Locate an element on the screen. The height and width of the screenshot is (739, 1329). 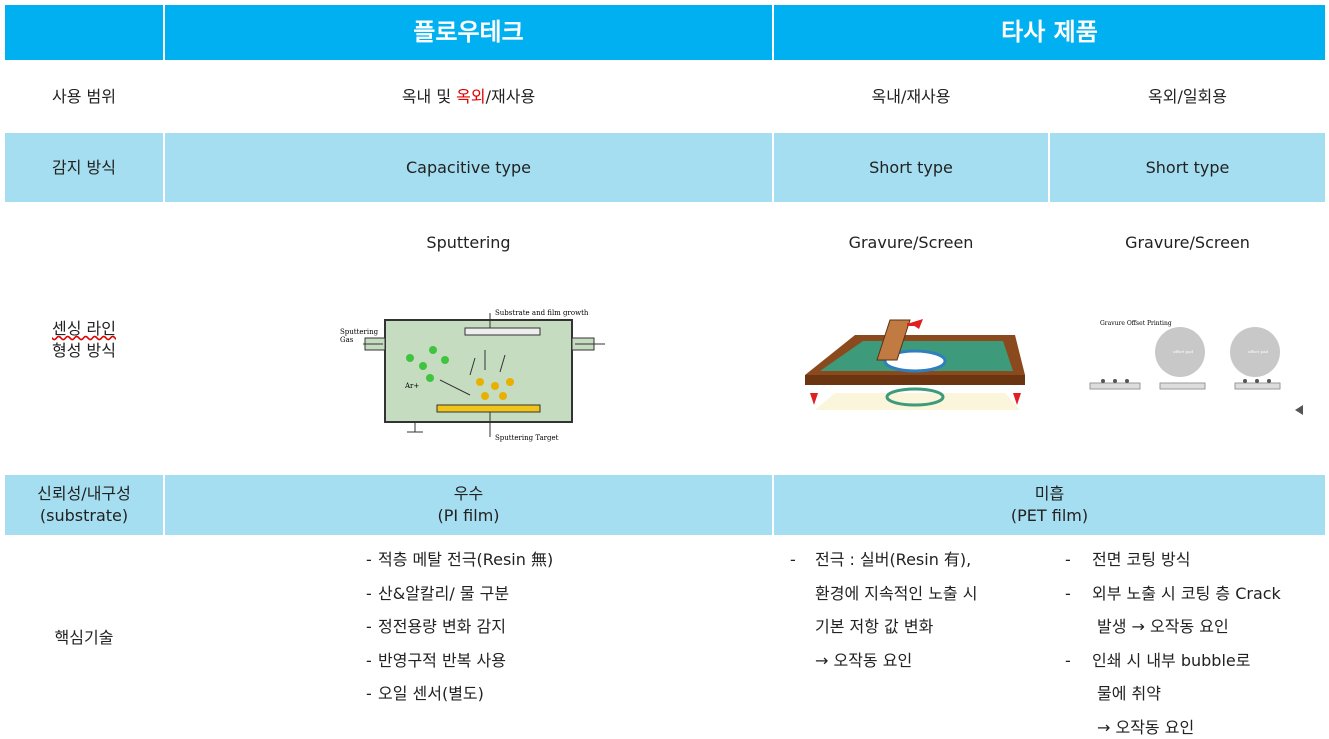
text: (substrate) is located at coordinates (84, 515).